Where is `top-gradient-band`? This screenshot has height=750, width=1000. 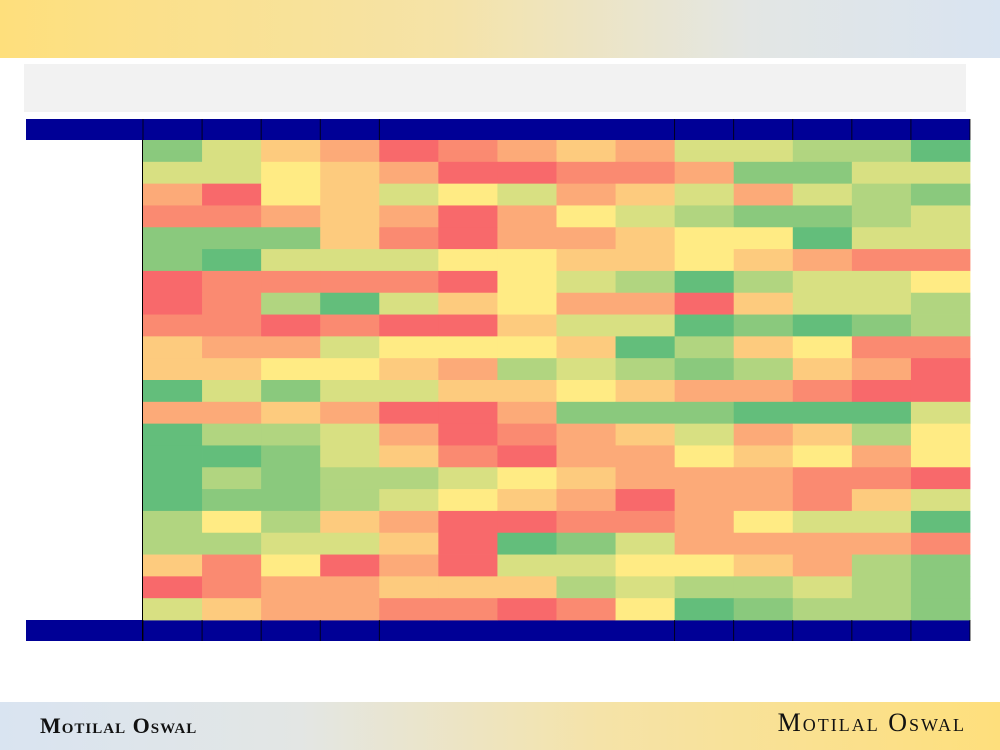
top-gradient-band is located at coordinates (500, 29).